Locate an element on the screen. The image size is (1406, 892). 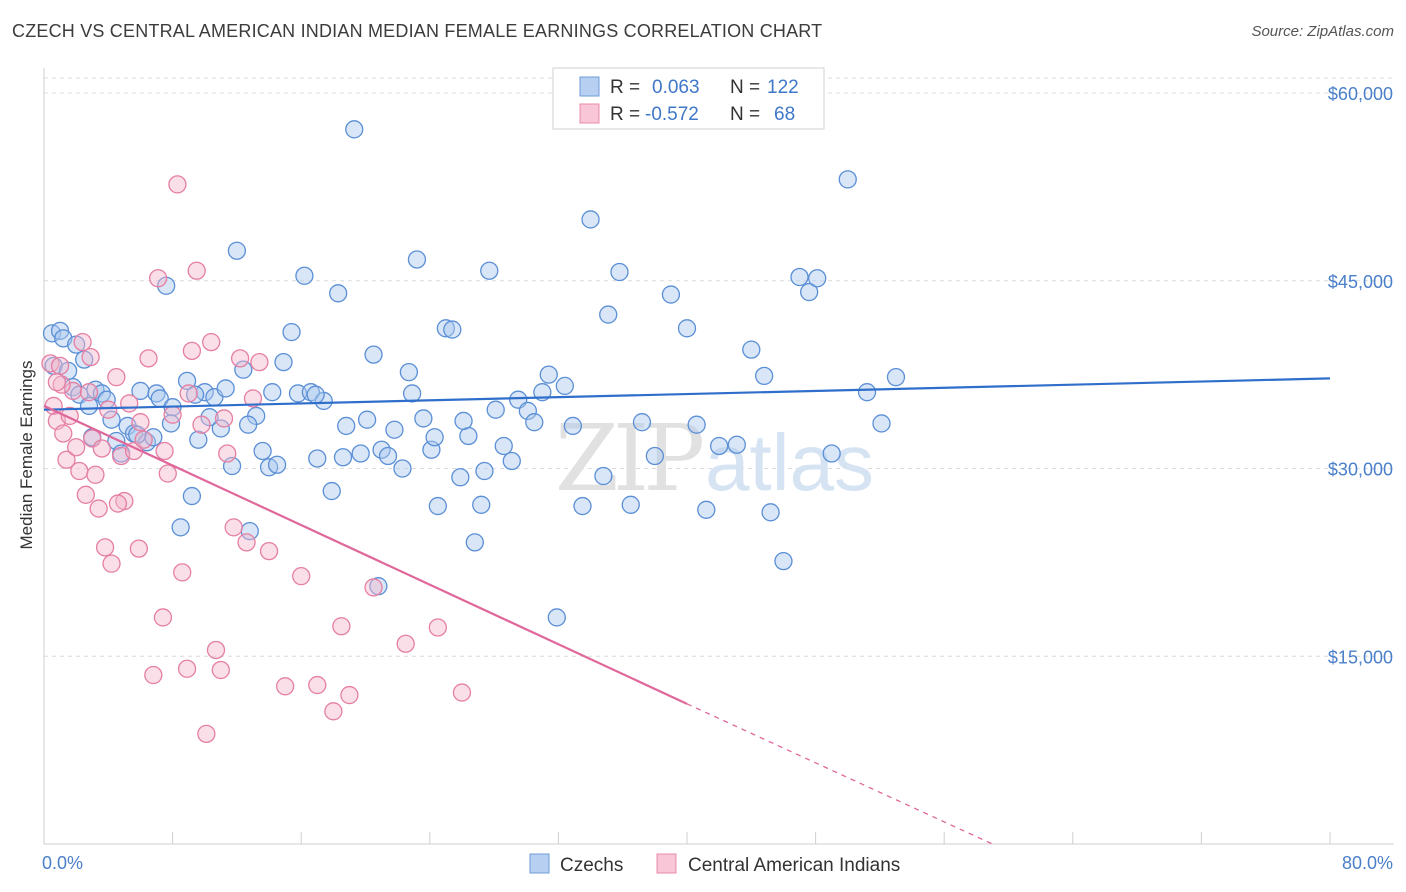
trend-line-czechs is located at coordinates (687, 394).